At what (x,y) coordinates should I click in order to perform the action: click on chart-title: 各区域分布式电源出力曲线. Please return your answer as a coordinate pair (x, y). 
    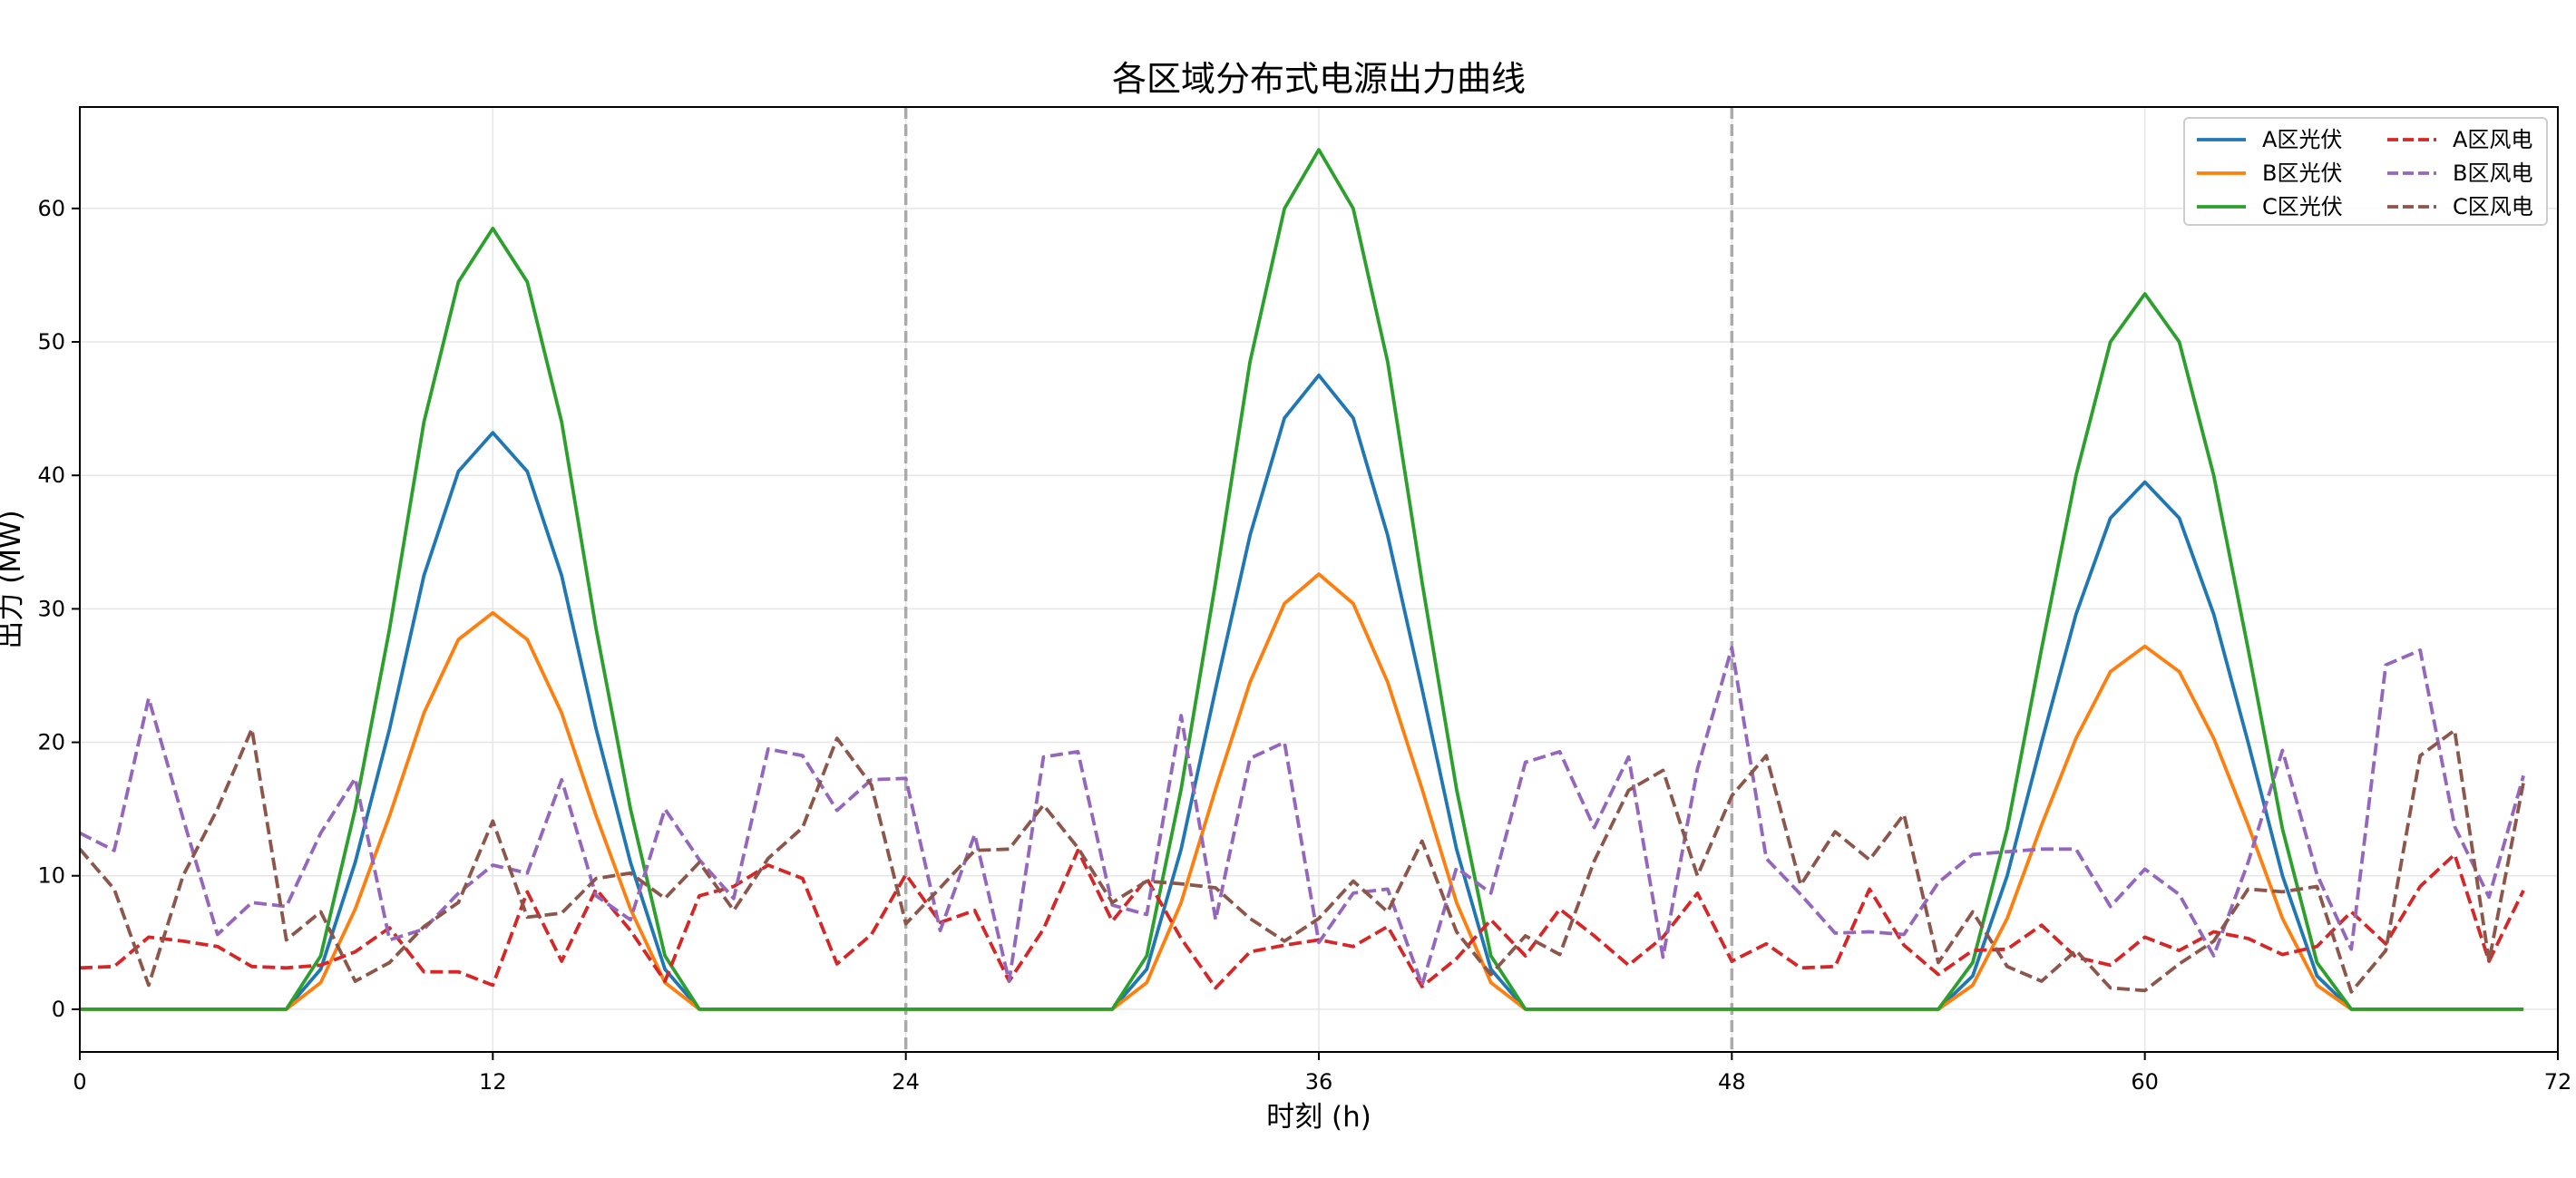
    Looking at the image, I should click on (1319, 79).